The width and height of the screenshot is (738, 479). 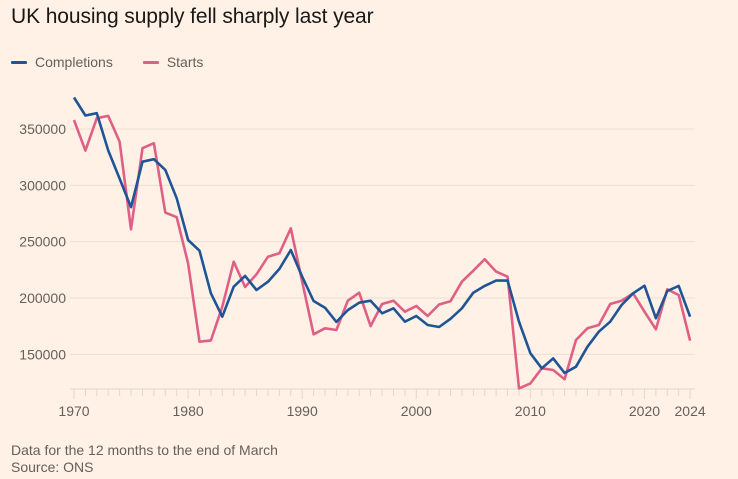 I want to click on x-tick-label: 2020, so click(x=644, y=411).